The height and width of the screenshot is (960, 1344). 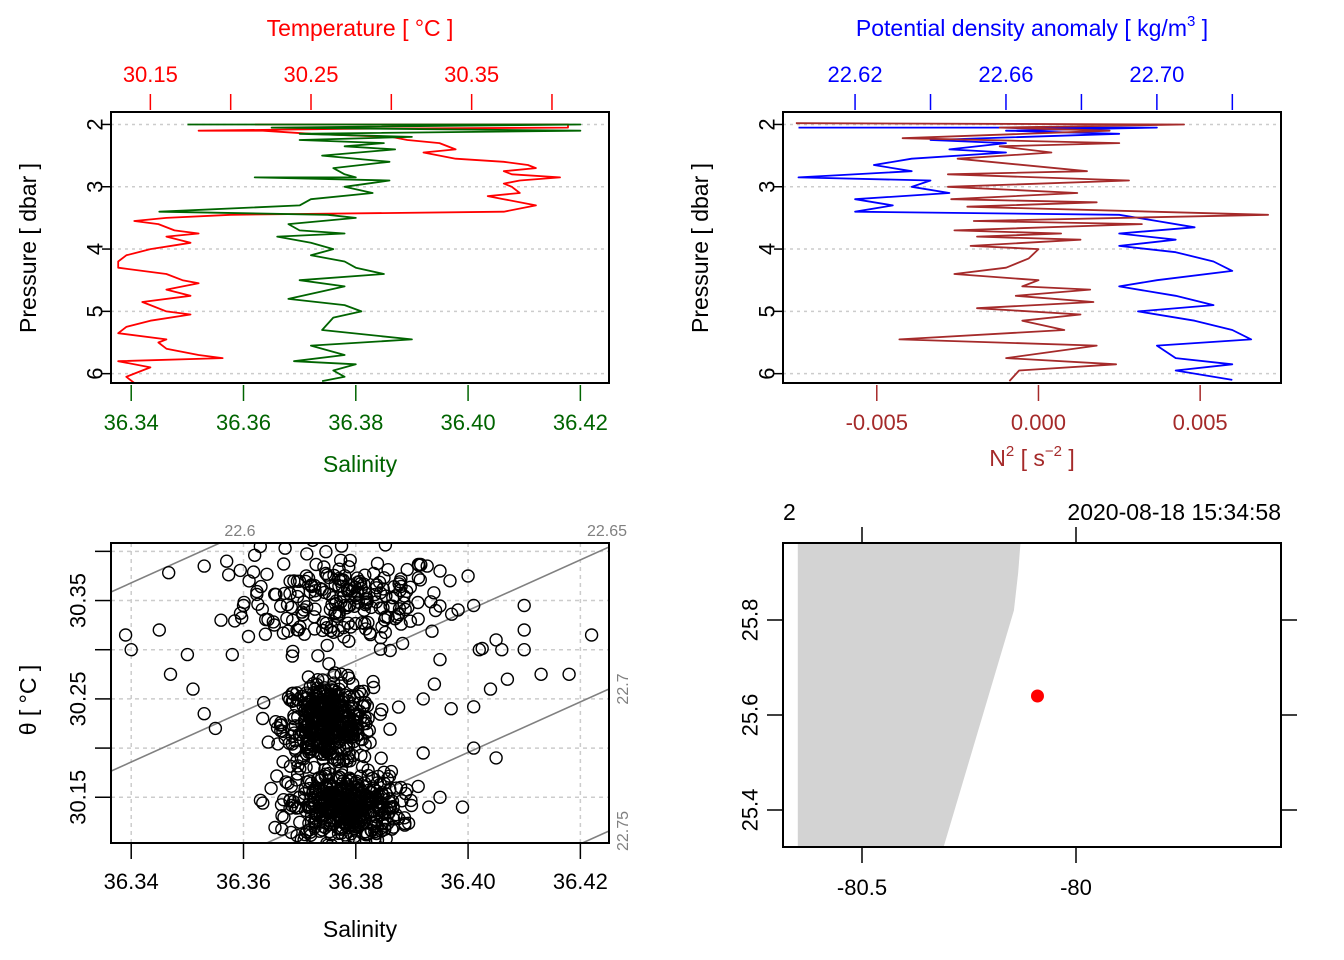 I want to click on axes: 36.34 36.36 36.38 36.40 36.42 30.15 30.25 30.35, so click(x=337, y=722).